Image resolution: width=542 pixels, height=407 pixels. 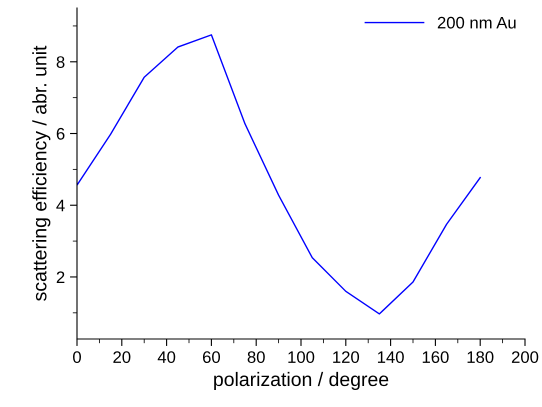 What do you see at coordinates (60, 277) in the screenshot?
I see `y-tick-label: 2` at bounding box center [60, 277].